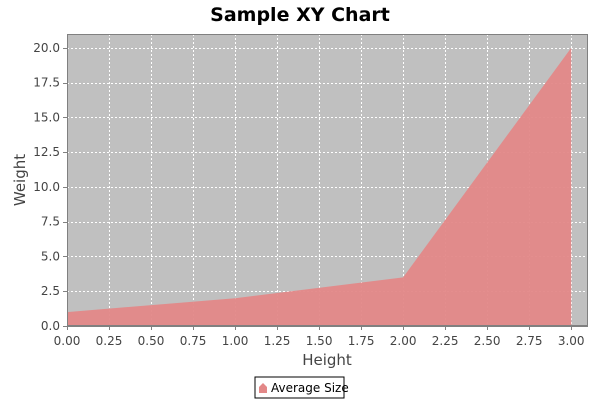 The image size is (600, 400). What do you see at coordinates (46, 83) in the screenshot?
I see `y-tick-label: 17.5` at bounding box center [46, 83].